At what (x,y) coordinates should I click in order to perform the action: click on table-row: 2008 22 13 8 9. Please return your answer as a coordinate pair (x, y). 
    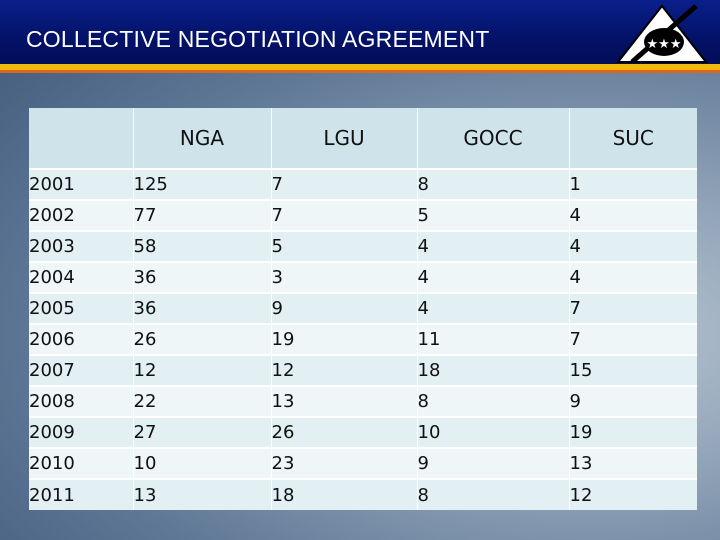
    Looking at the image, I should click on (363, 401).